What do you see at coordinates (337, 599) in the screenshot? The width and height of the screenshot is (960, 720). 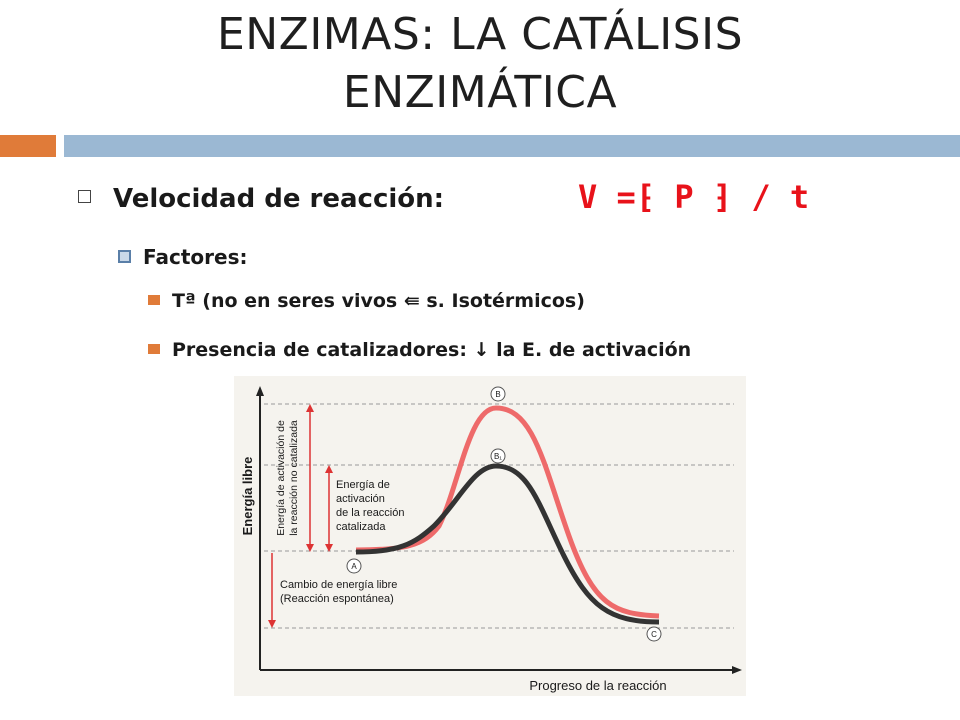 I see `free-energy-label-line2: (Reacción espontánea)` at bounding box center [337, 599].